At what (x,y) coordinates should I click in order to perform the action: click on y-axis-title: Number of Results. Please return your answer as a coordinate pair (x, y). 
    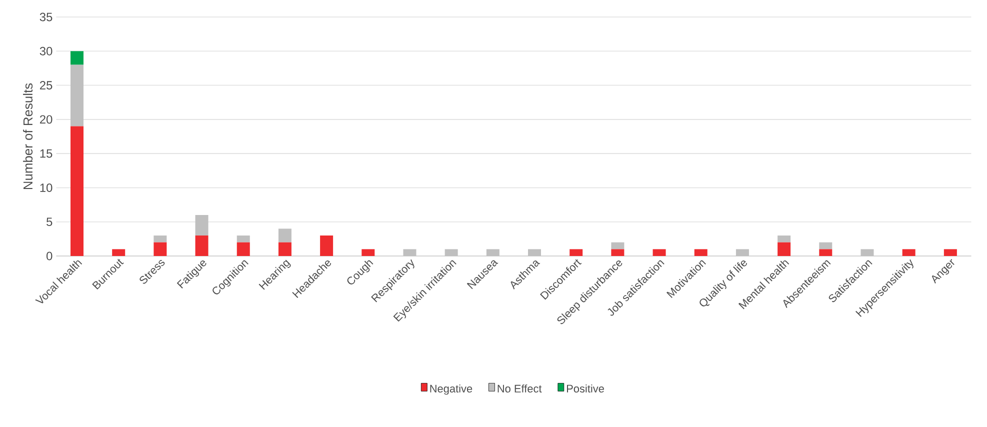
    Looking at the image, I should click on (28, 136).